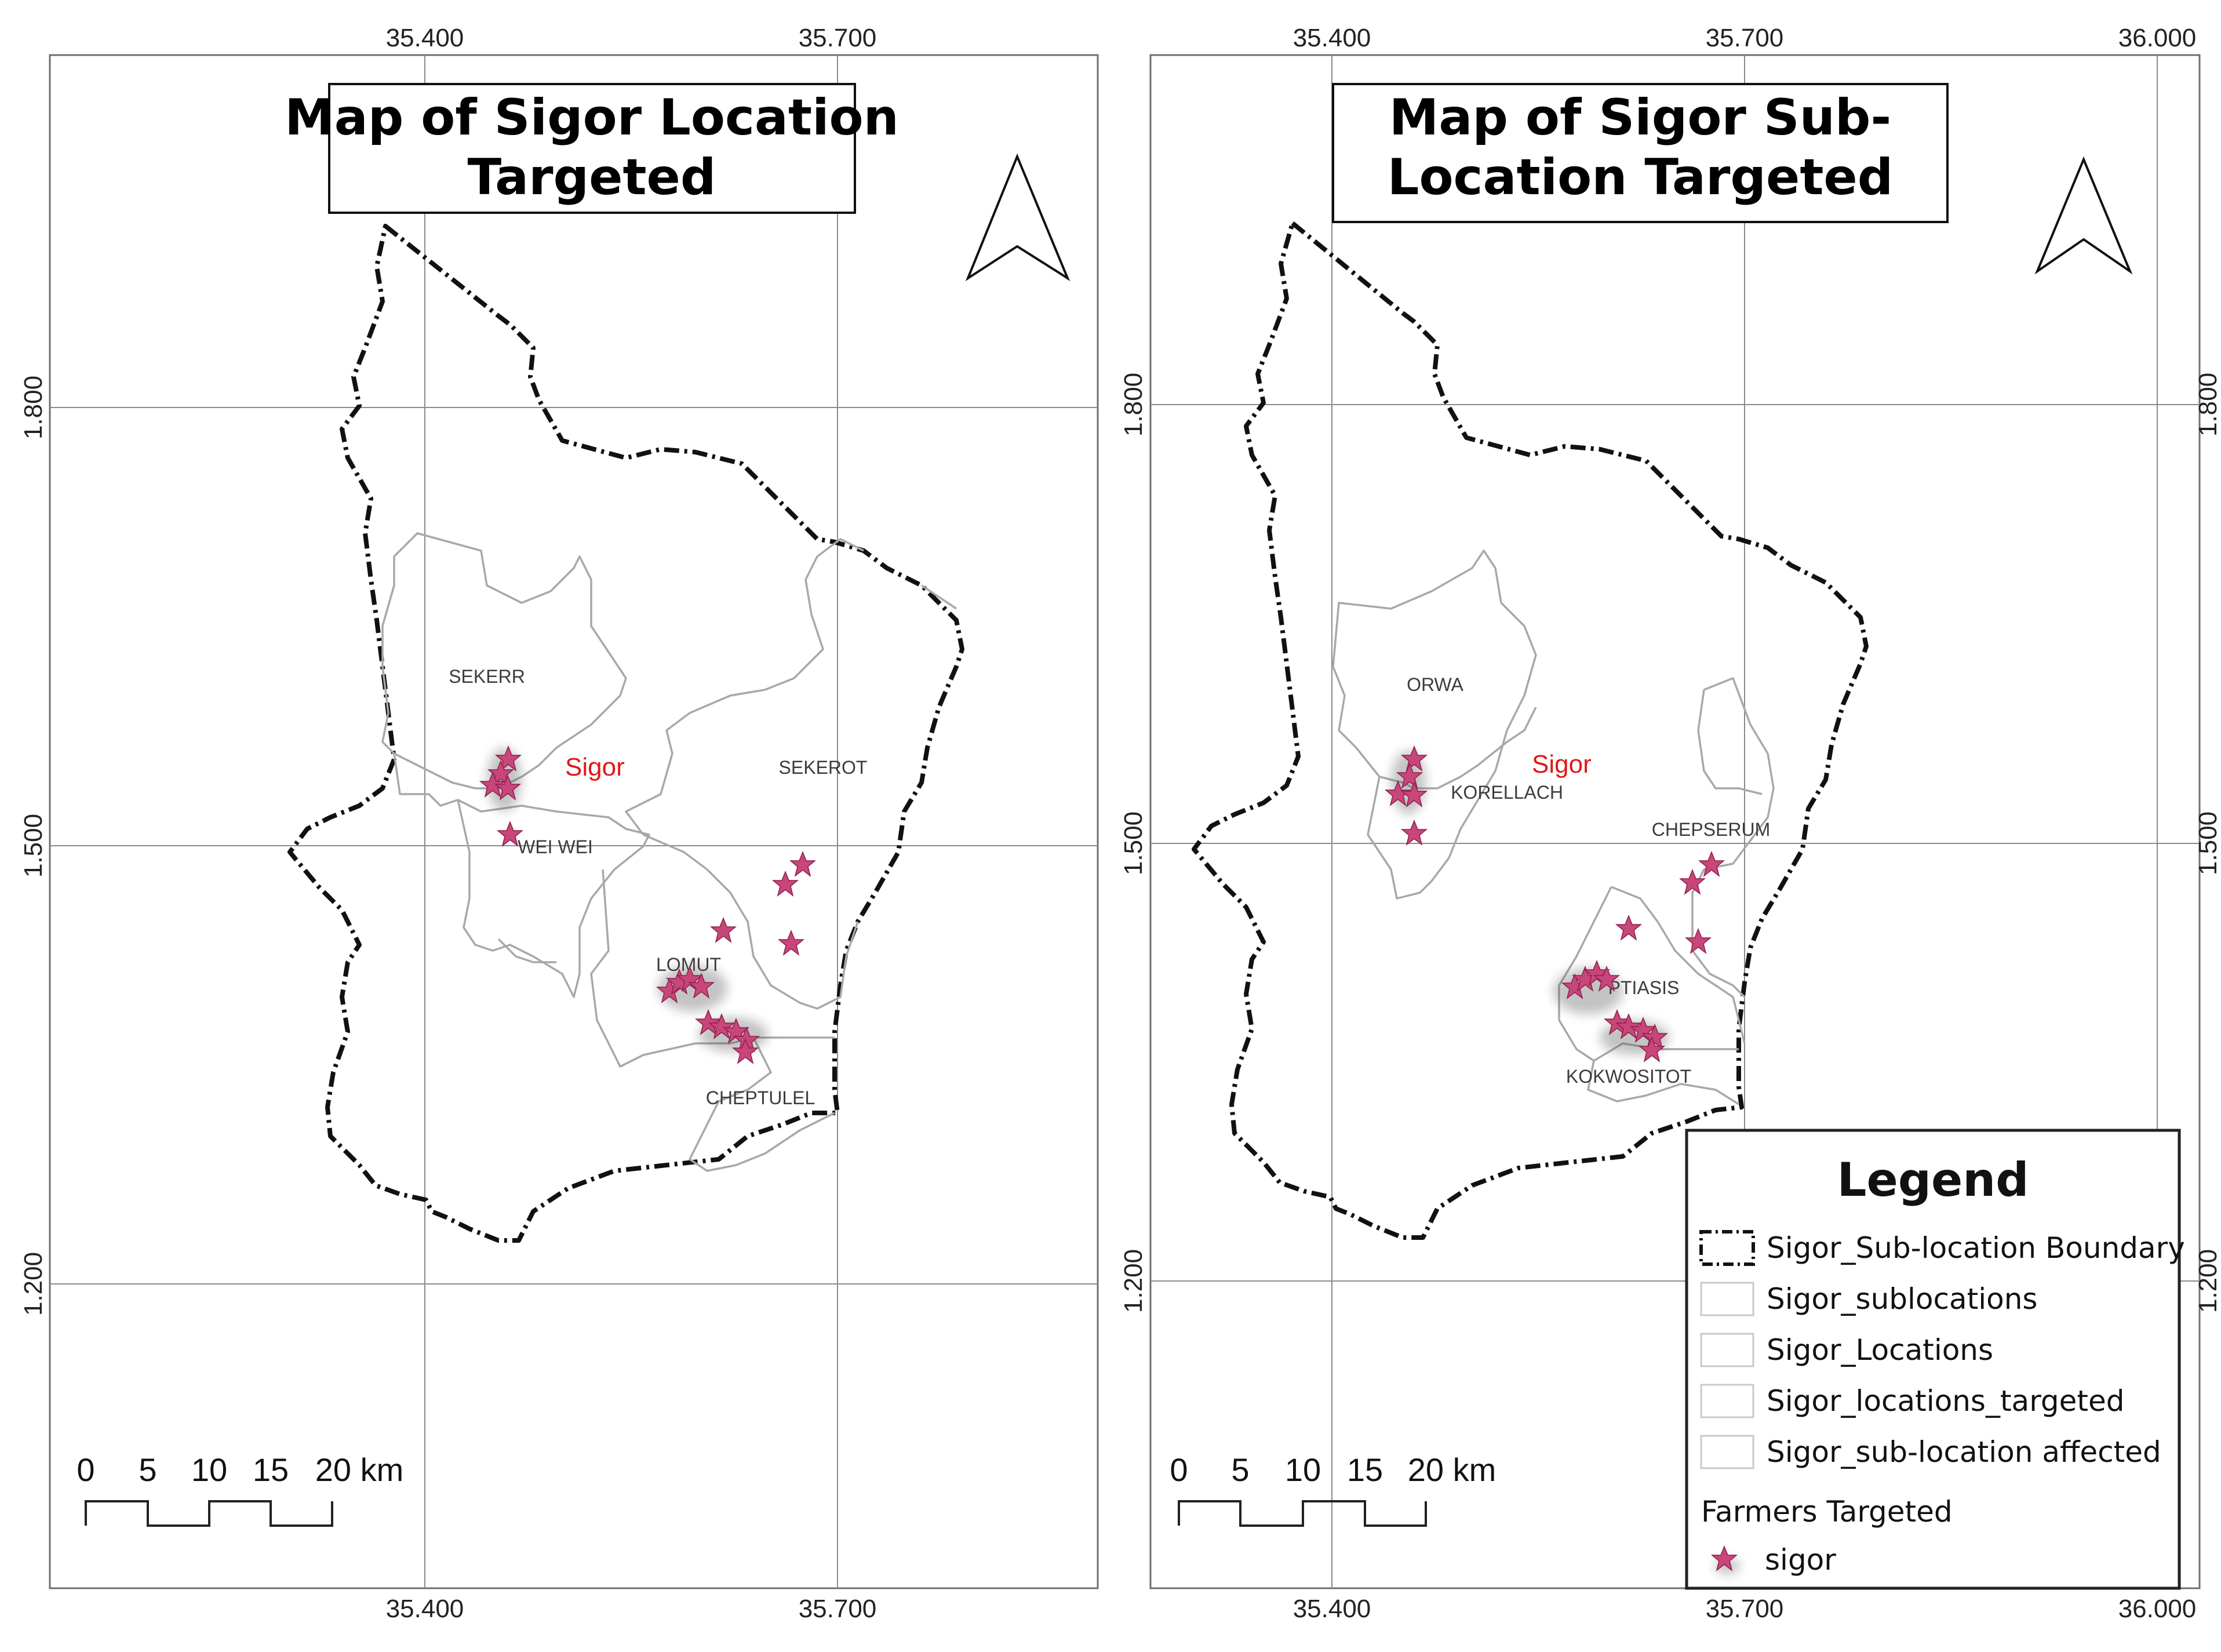 The height and width of the screenshot is (1652, 2221). I want to click on left-location-lines, so click(669, 852).